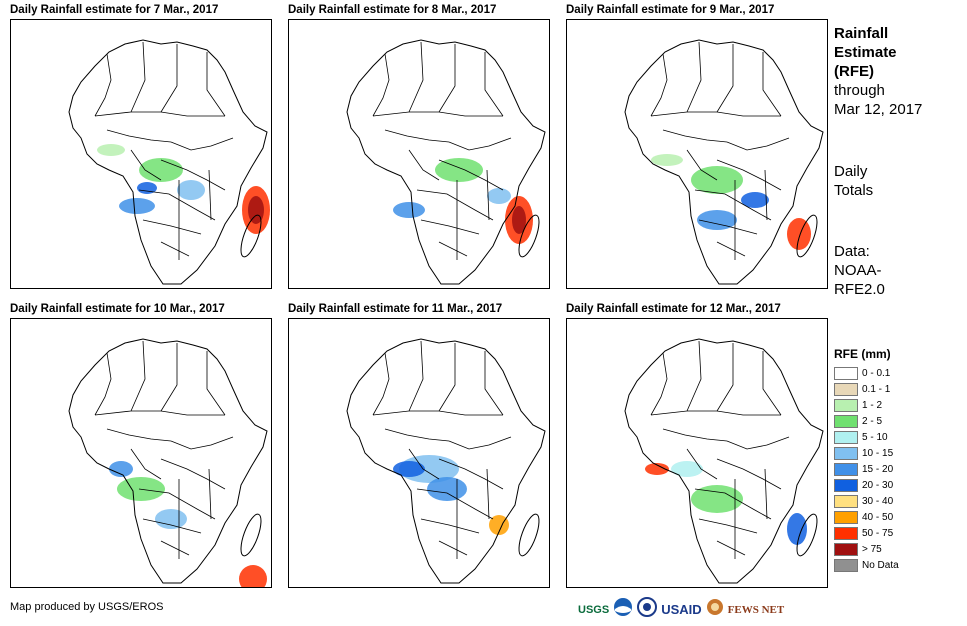  Describe the element at coordinates (87, 607) in the screenshot. I see `credit-text: Map produced by USGS/EROS` at that location.